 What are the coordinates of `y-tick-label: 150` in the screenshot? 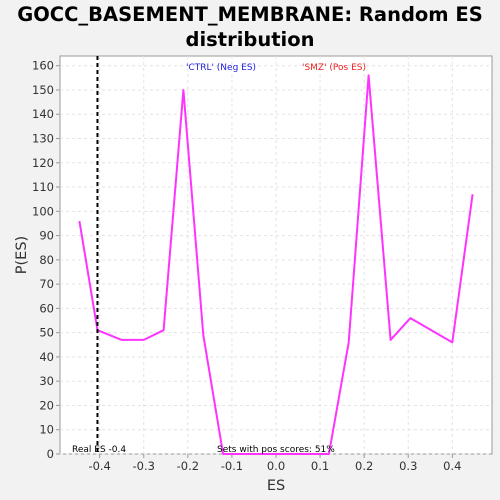 It's located at (43, 90).